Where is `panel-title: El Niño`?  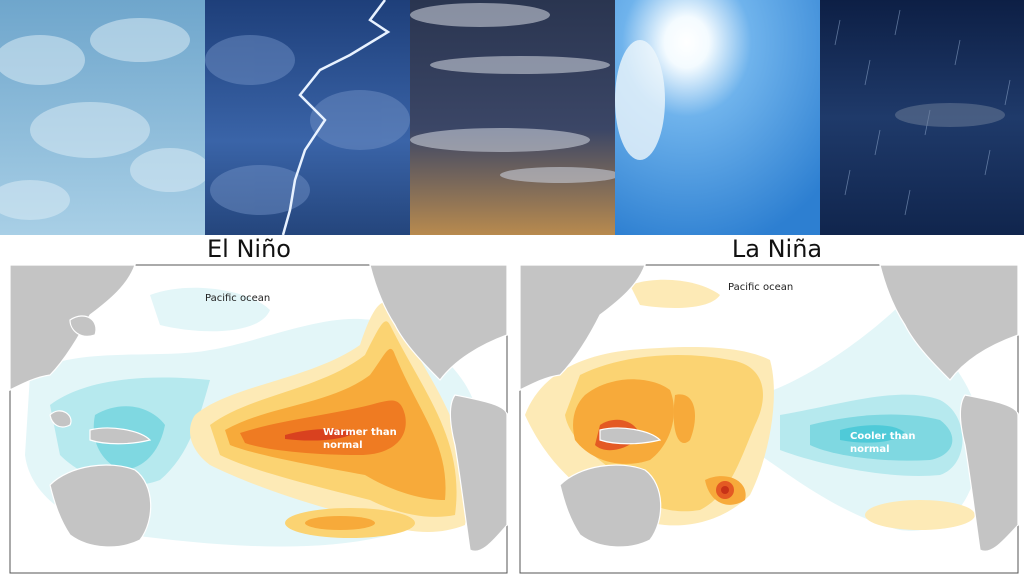
panel-title: El Niño is located at coordinates (249, 249).